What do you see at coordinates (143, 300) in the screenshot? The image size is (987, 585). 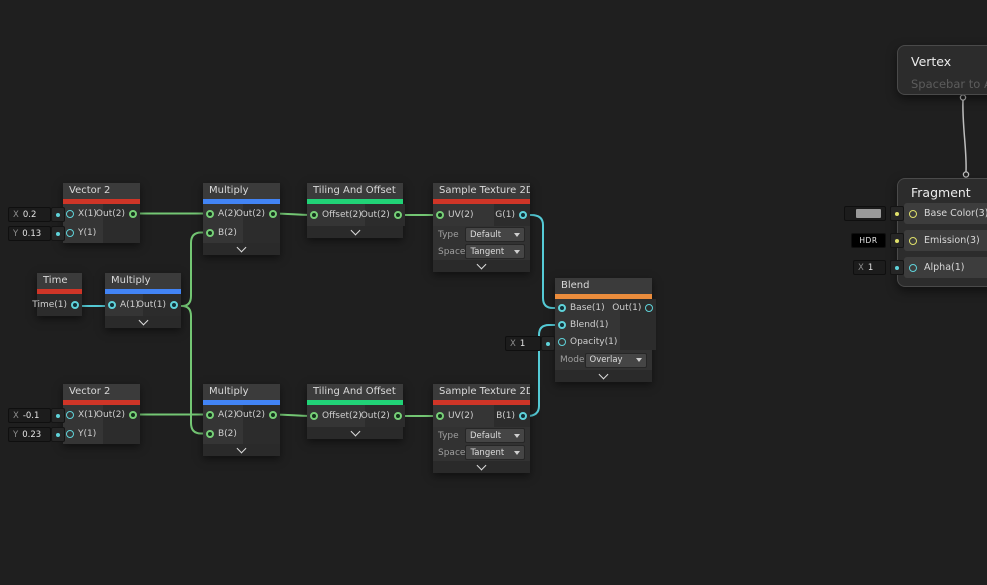 I see `node-multiply-time: Multiply A(1) Out(1)` at bounding box center [143, 300].